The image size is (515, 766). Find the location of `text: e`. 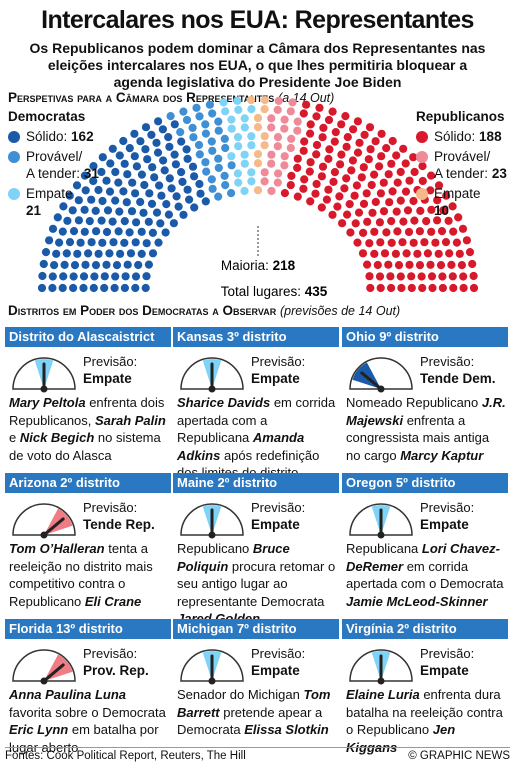

text: e is located at coordinates (14, 437).